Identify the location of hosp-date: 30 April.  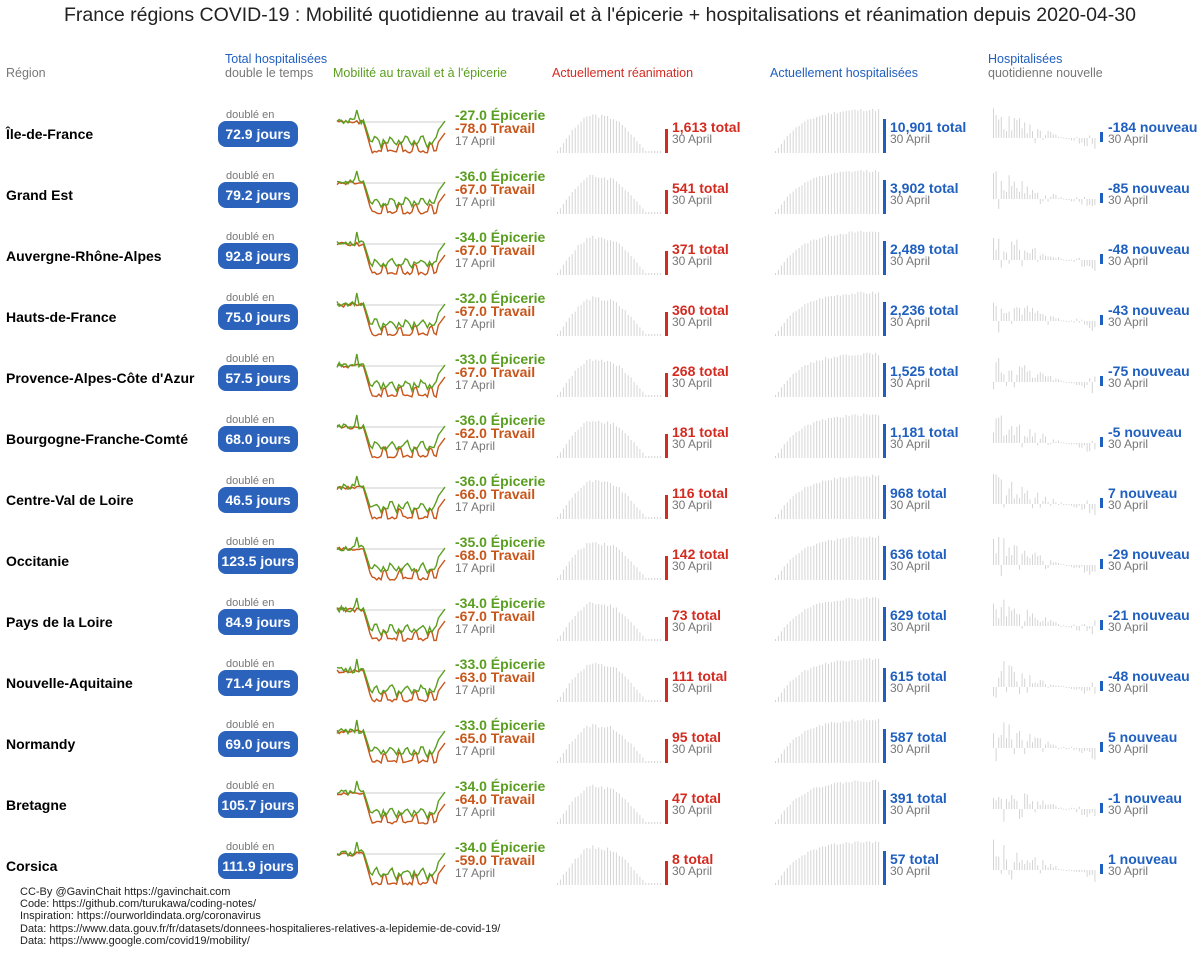
(910, 749).